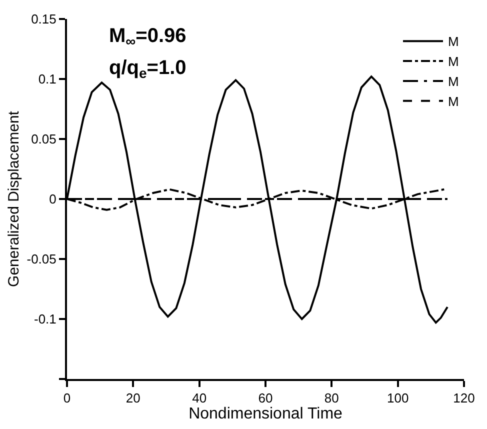  What do you see at coordinates (199, 398) in the screenshot?
I see `x-tick-label: 40` at bounding box center [199, 398].